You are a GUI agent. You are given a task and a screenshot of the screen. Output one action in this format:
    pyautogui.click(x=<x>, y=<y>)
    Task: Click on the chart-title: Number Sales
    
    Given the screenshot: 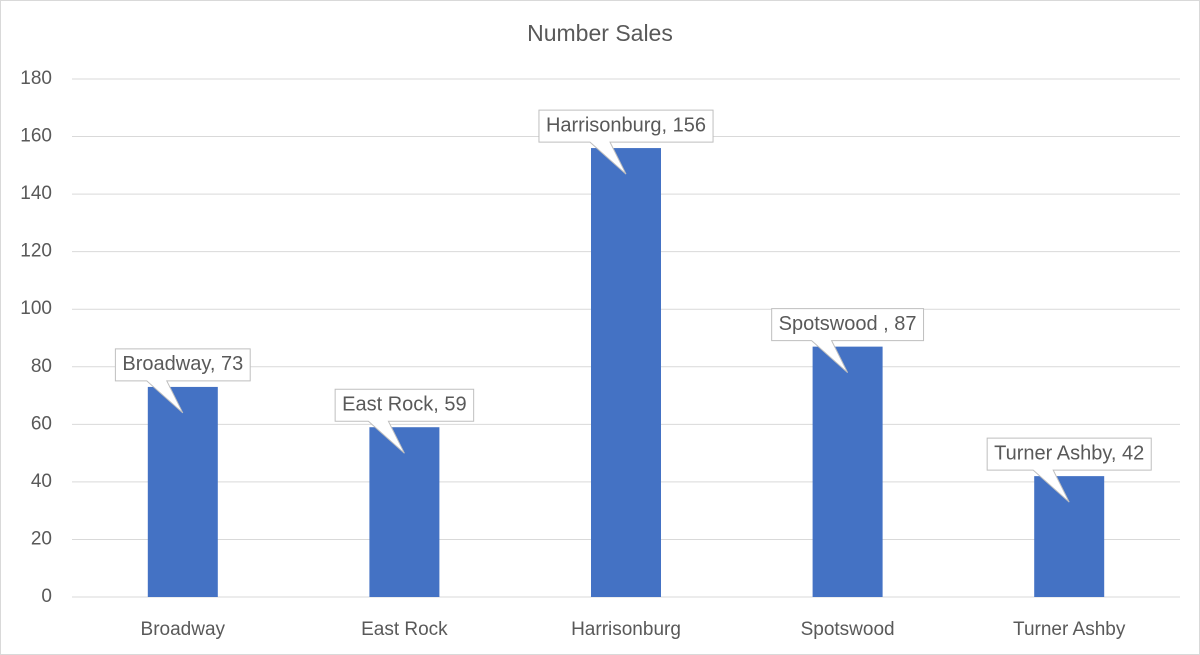 What is the action you would take?
    pyautogui.click(x=600, y=33)
    